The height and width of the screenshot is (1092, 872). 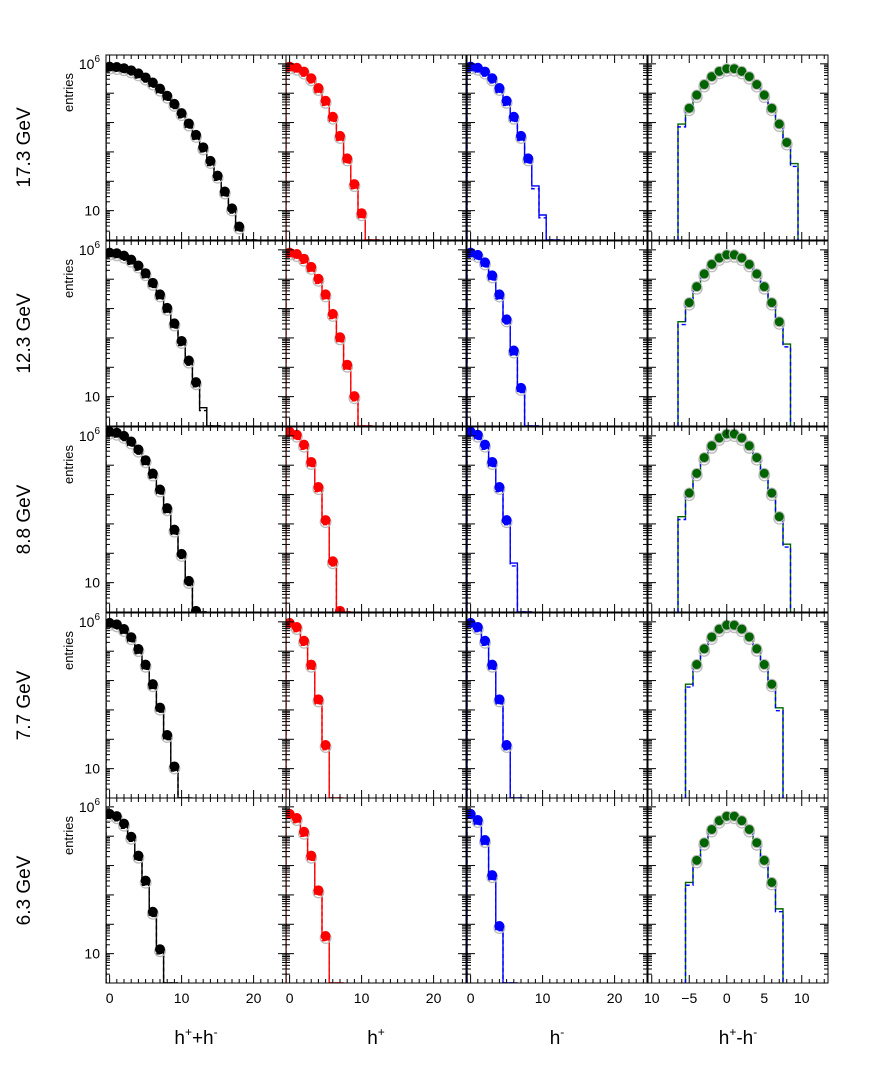 I want to click on column-axis-label: h++h-, so click(x=195, y=1037).